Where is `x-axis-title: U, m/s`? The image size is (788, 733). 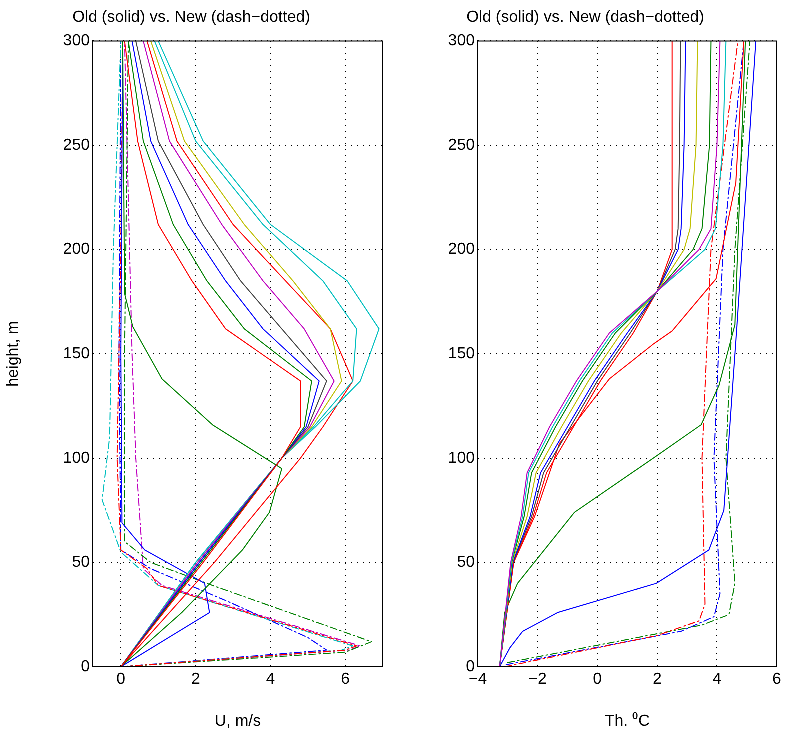
x-axis-title: U, m/s is located at coordinates (238, 721).